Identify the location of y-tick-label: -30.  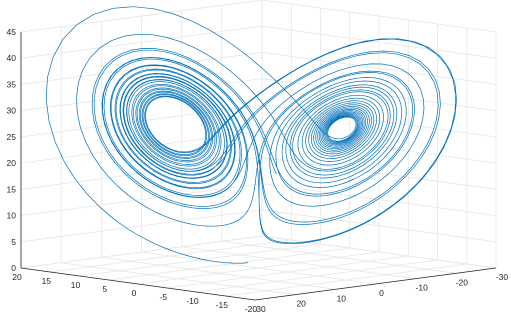
(502, 277).